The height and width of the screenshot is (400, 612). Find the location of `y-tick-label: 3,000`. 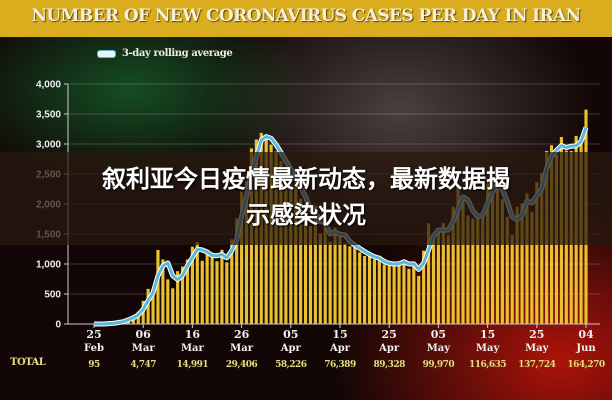

y-tick-label: 3,000 is located at coordinates (48, 145).